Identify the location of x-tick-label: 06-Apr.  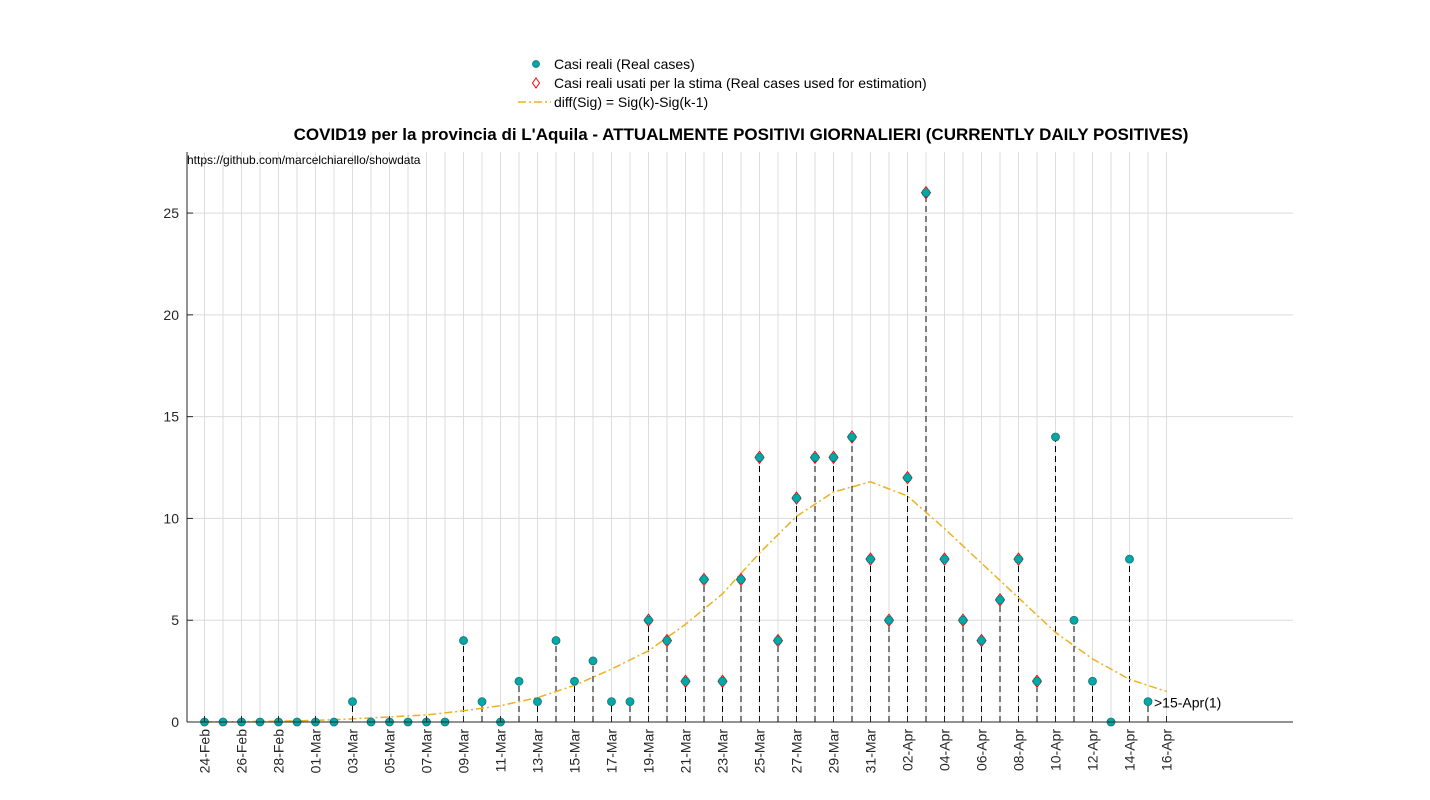
(982, 750).